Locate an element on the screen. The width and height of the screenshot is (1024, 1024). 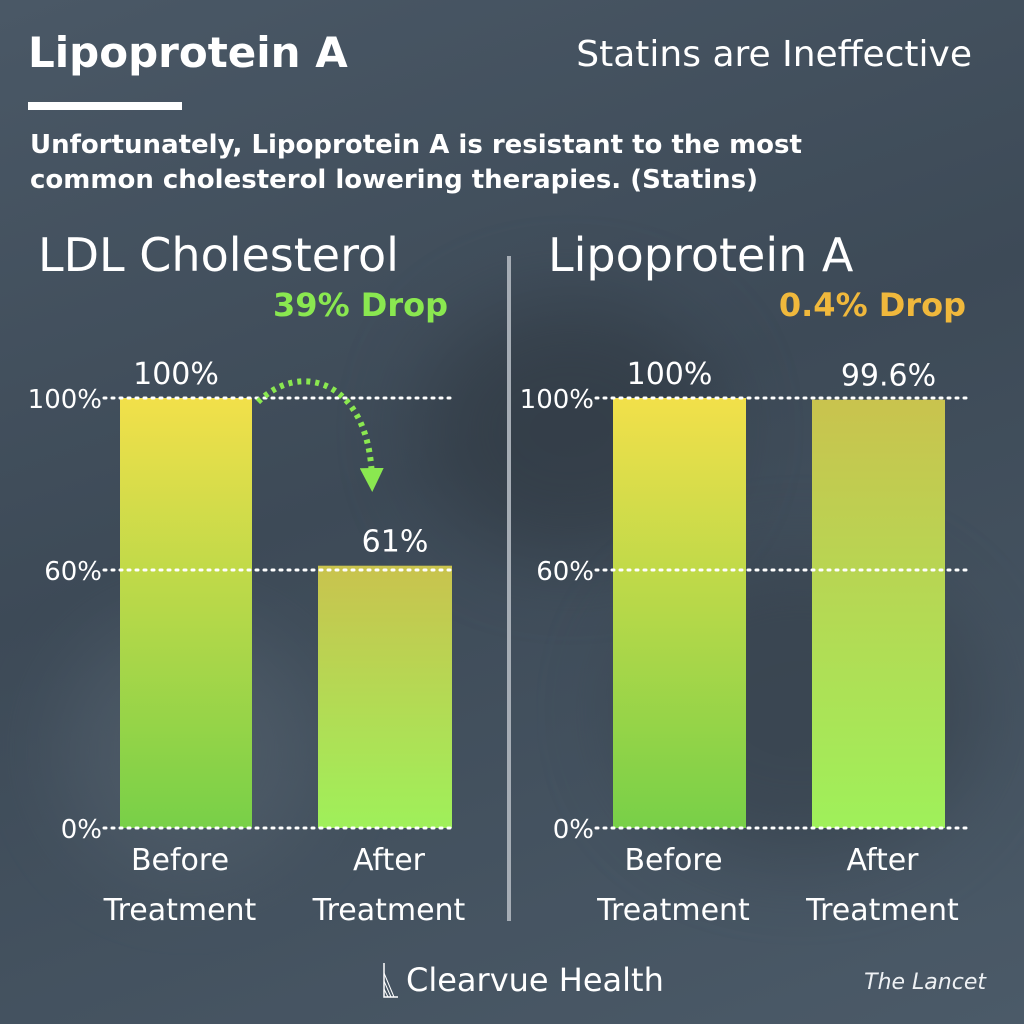
left-chart-title: LDL Cholesterol is located at coordinates (218, 255).